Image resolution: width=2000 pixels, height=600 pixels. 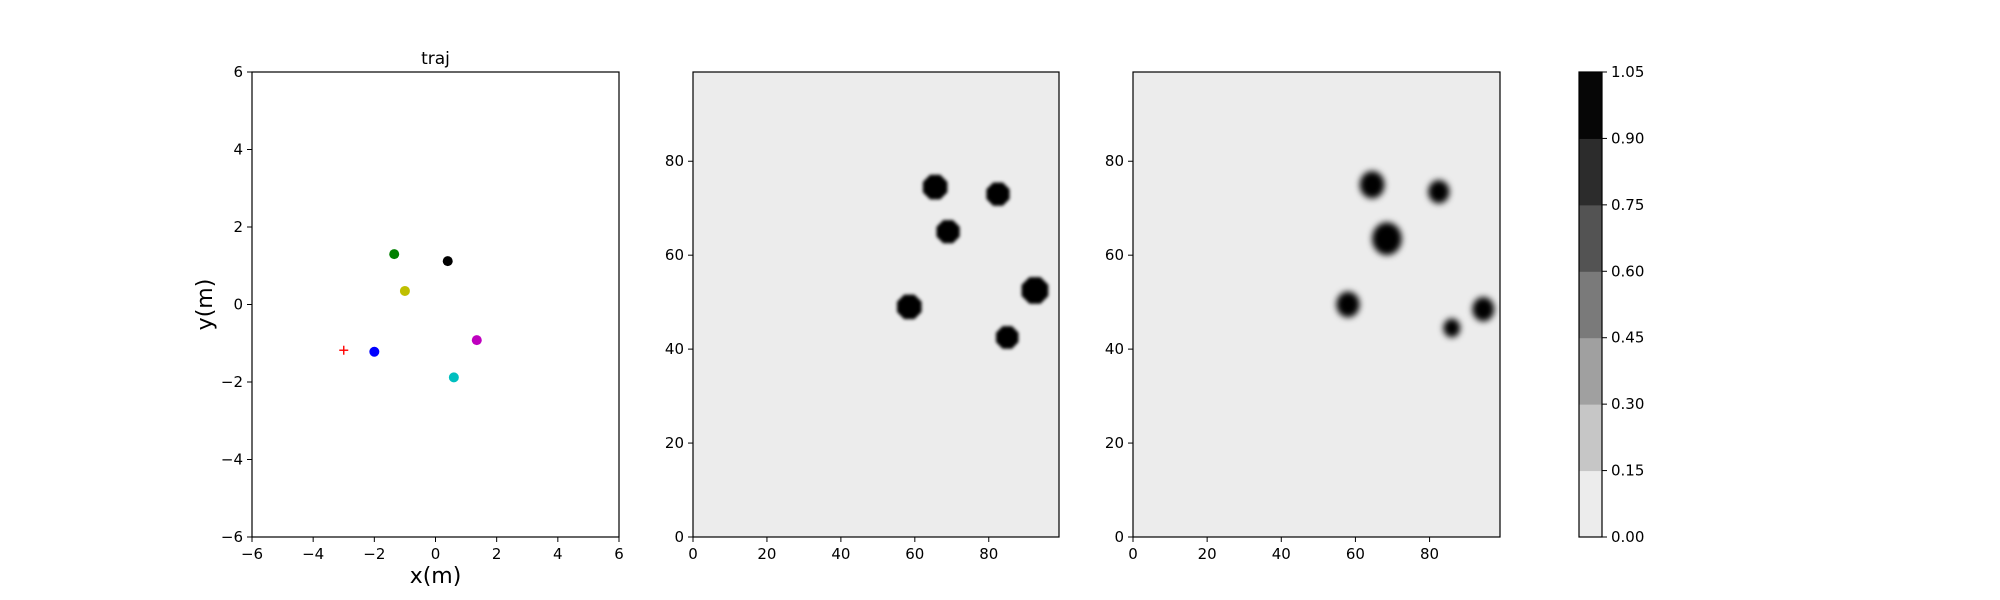 I want to click on colorbar-frame, so click(x=1590, y=304).